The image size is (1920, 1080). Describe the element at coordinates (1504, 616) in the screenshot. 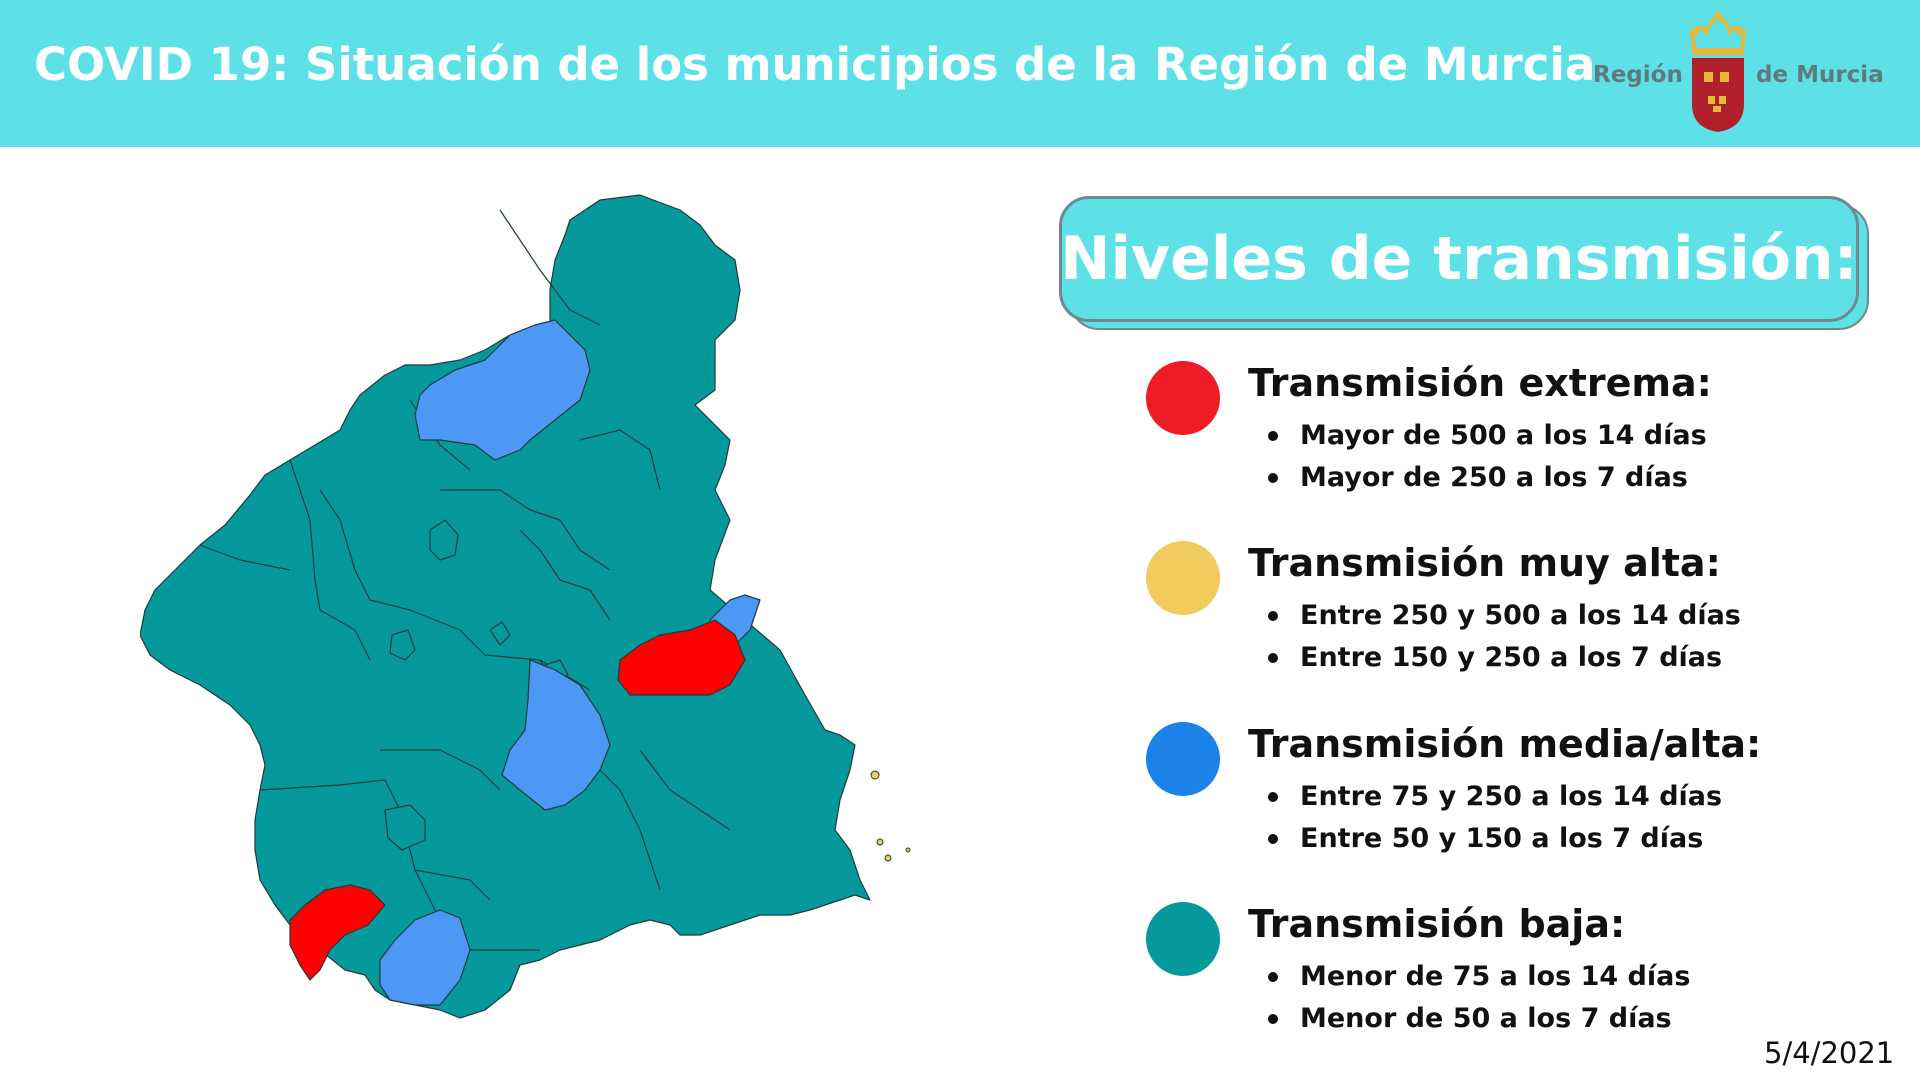

I see `legend-line: Entre 250 y 500 a los 14 días` at that location.